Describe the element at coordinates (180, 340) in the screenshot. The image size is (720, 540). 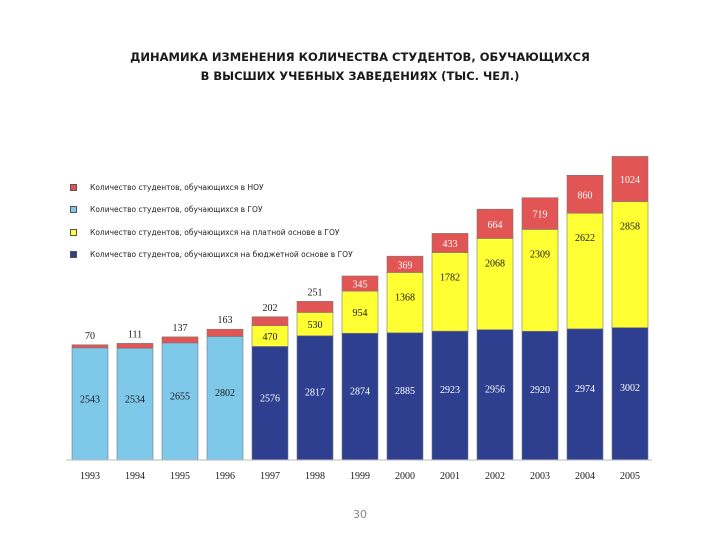
I see `bar-segment-nou-1995` at that location.